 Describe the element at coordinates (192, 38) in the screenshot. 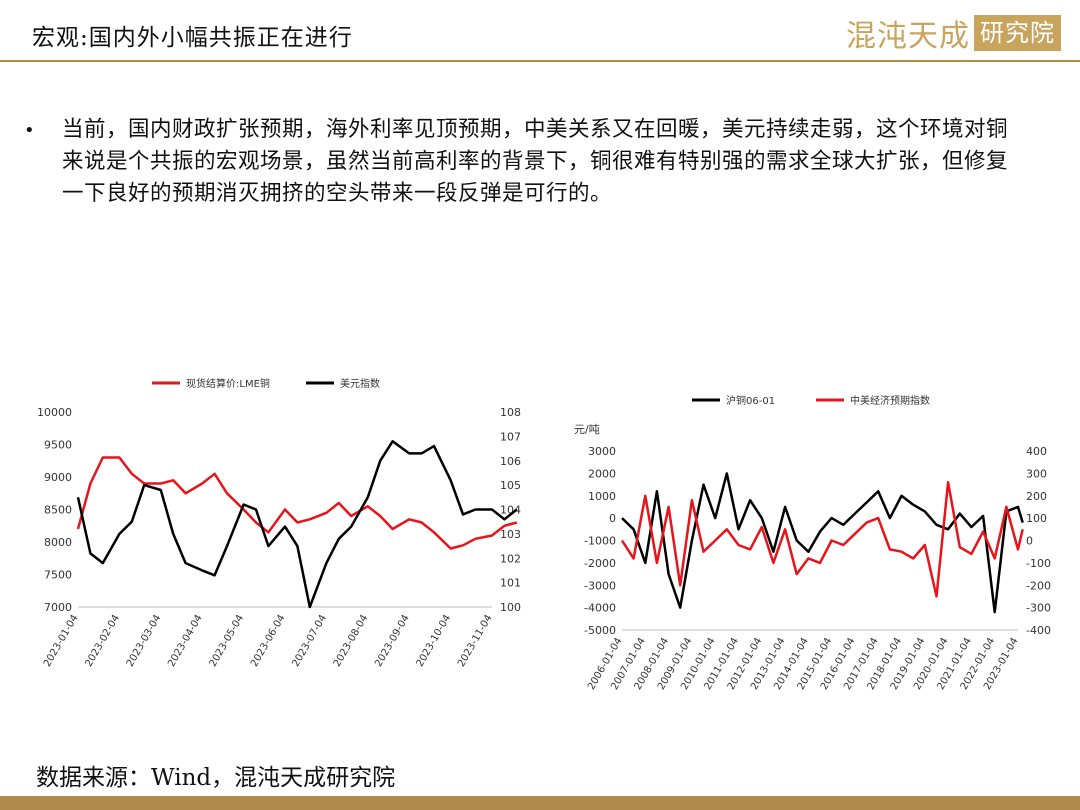

I see `slide-title: 宏观:国内外小幅共振正在进行` at that location.